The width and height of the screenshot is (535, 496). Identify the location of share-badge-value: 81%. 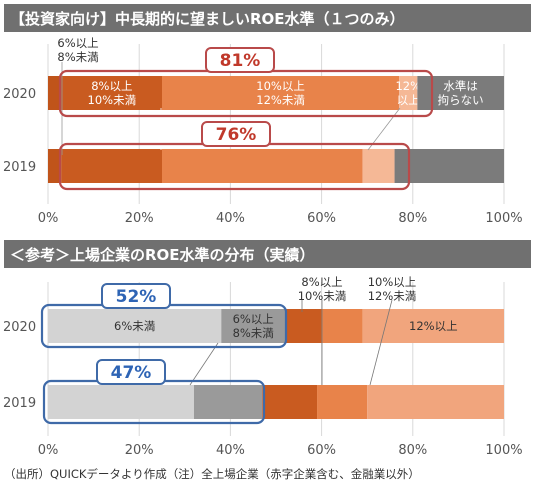
(240, 61).